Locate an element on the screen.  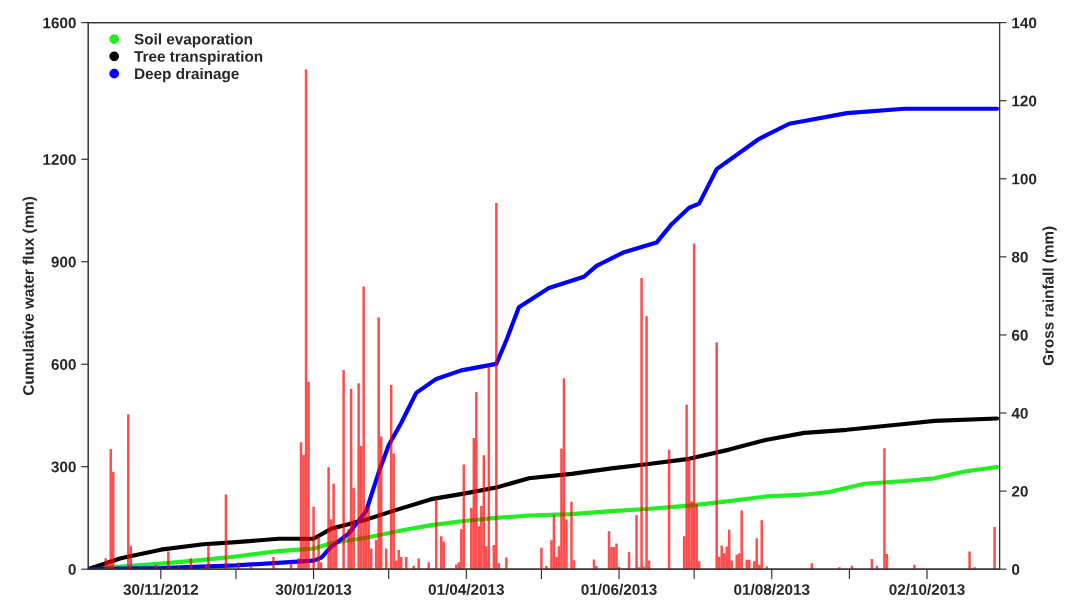
legend-label: Tree transpiration is located at coordinates (198, 57).